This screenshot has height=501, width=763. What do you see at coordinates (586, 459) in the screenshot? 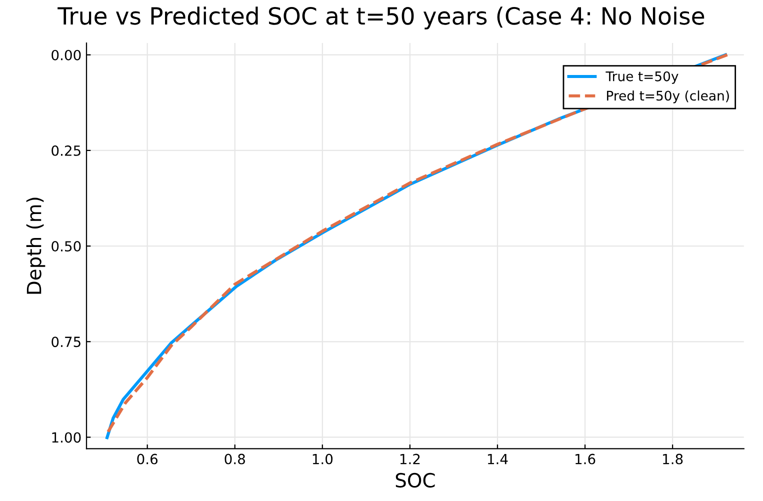
I see `x-tick-label: 1.6` at bounding box center [586, 459].